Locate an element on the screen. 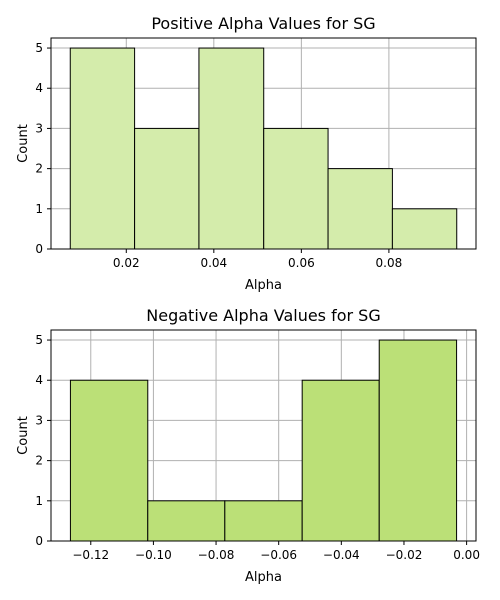  chart-title: Positive Alpha Values for SG is located at coordinates (263, 23).